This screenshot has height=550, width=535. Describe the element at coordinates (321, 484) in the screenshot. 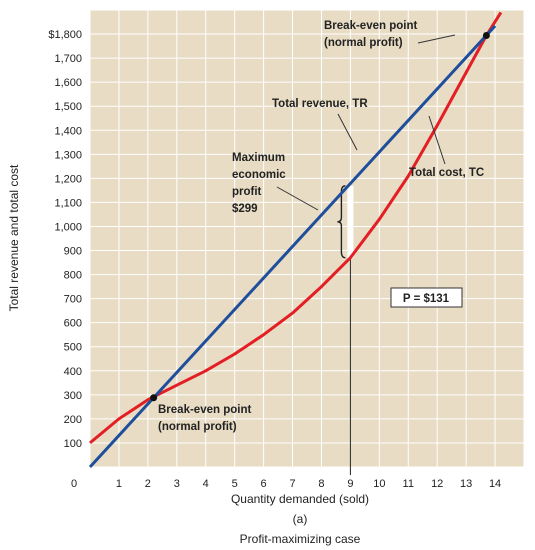

I see `x-tick-label: 8` at that location.